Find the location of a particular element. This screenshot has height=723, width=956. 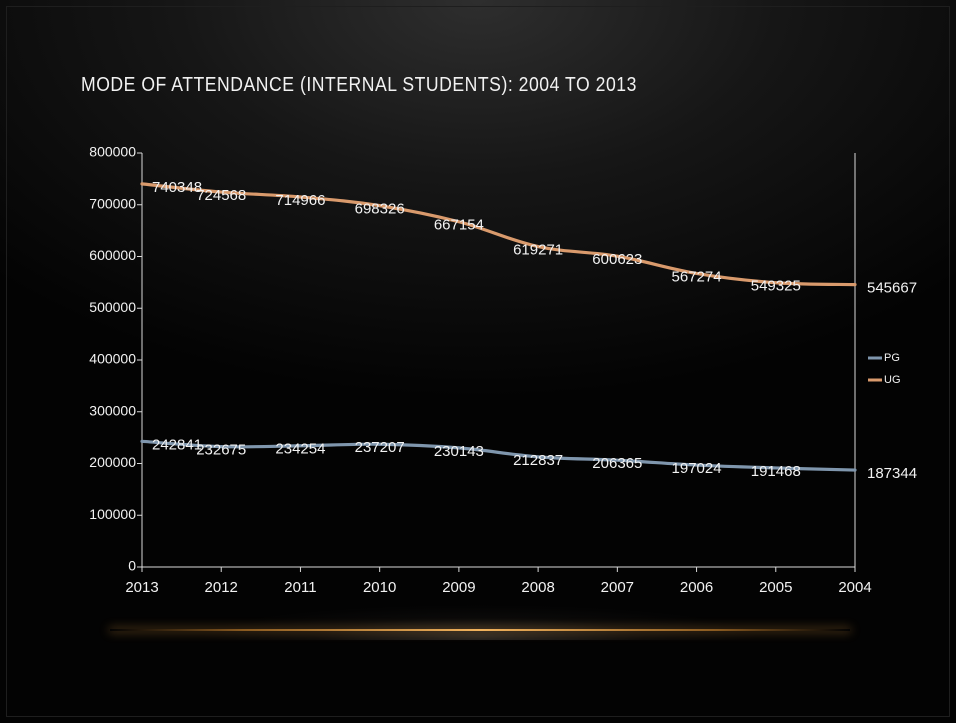

data-label-ug: 724568 is located at coordinates (221, 195).